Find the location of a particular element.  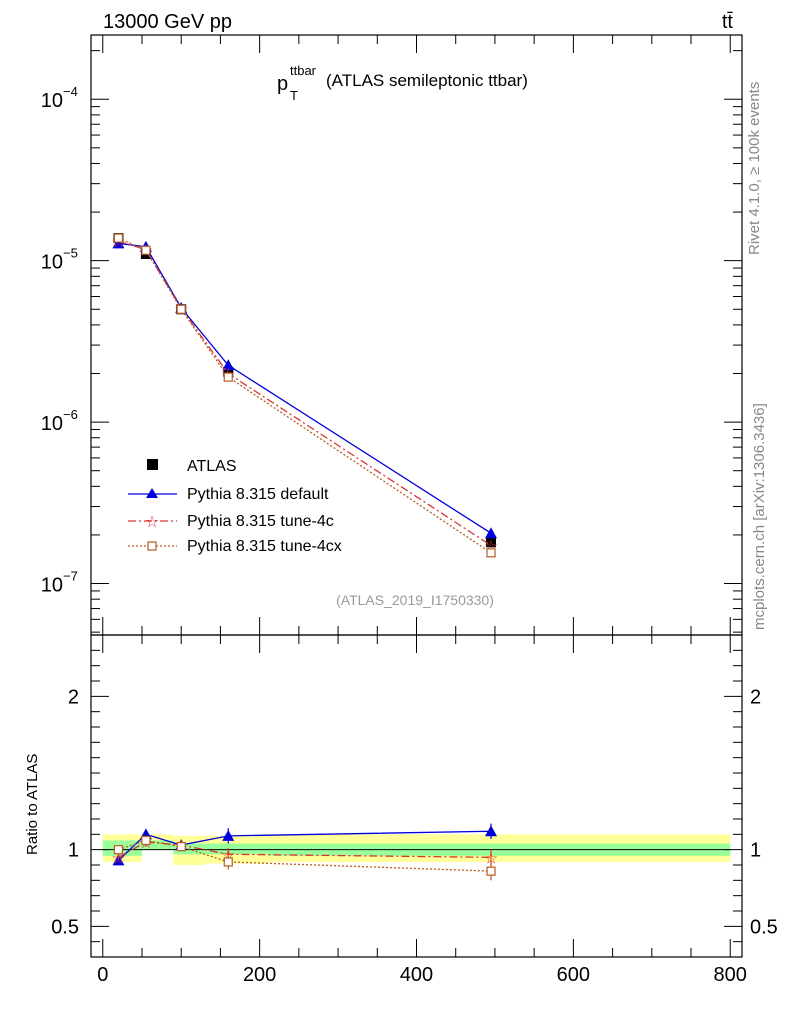

series-line is located at coordinates (305, 395).